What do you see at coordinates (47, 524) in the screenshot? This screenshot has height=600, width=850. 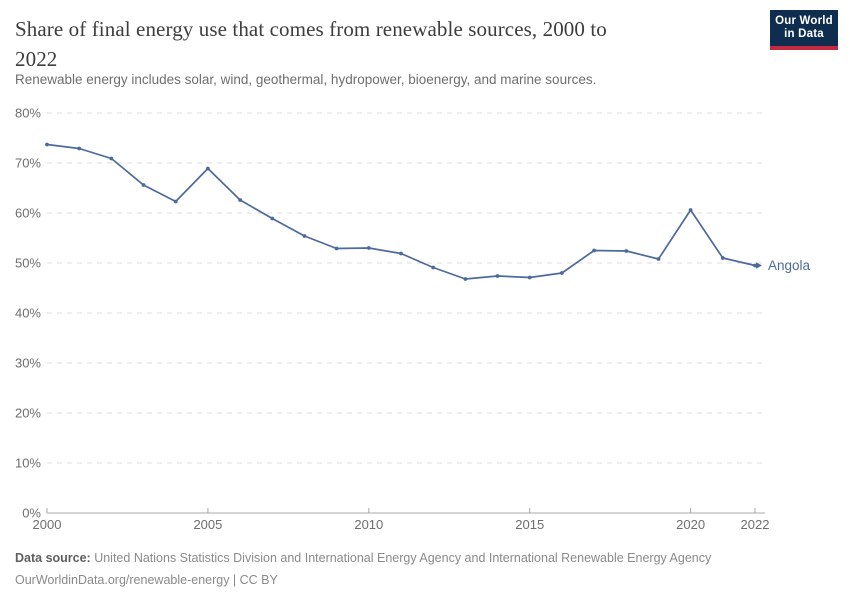 I see `x-tick-label: 2000` at bounding box center [47, 524].